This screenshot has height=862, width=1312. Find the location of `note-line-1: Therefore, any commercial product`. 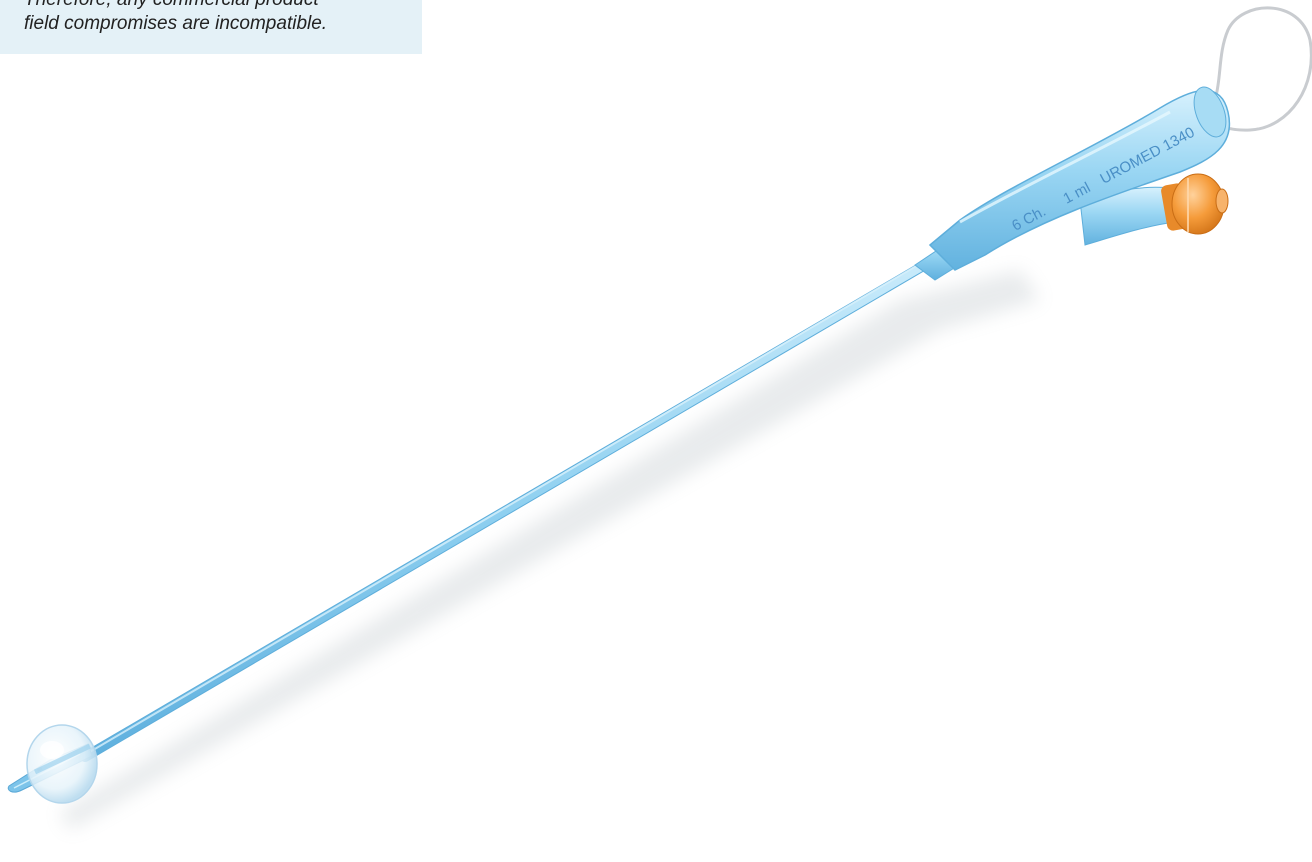

note-line-1: Therefore, any commercial product is located at coordinates (171, 5).